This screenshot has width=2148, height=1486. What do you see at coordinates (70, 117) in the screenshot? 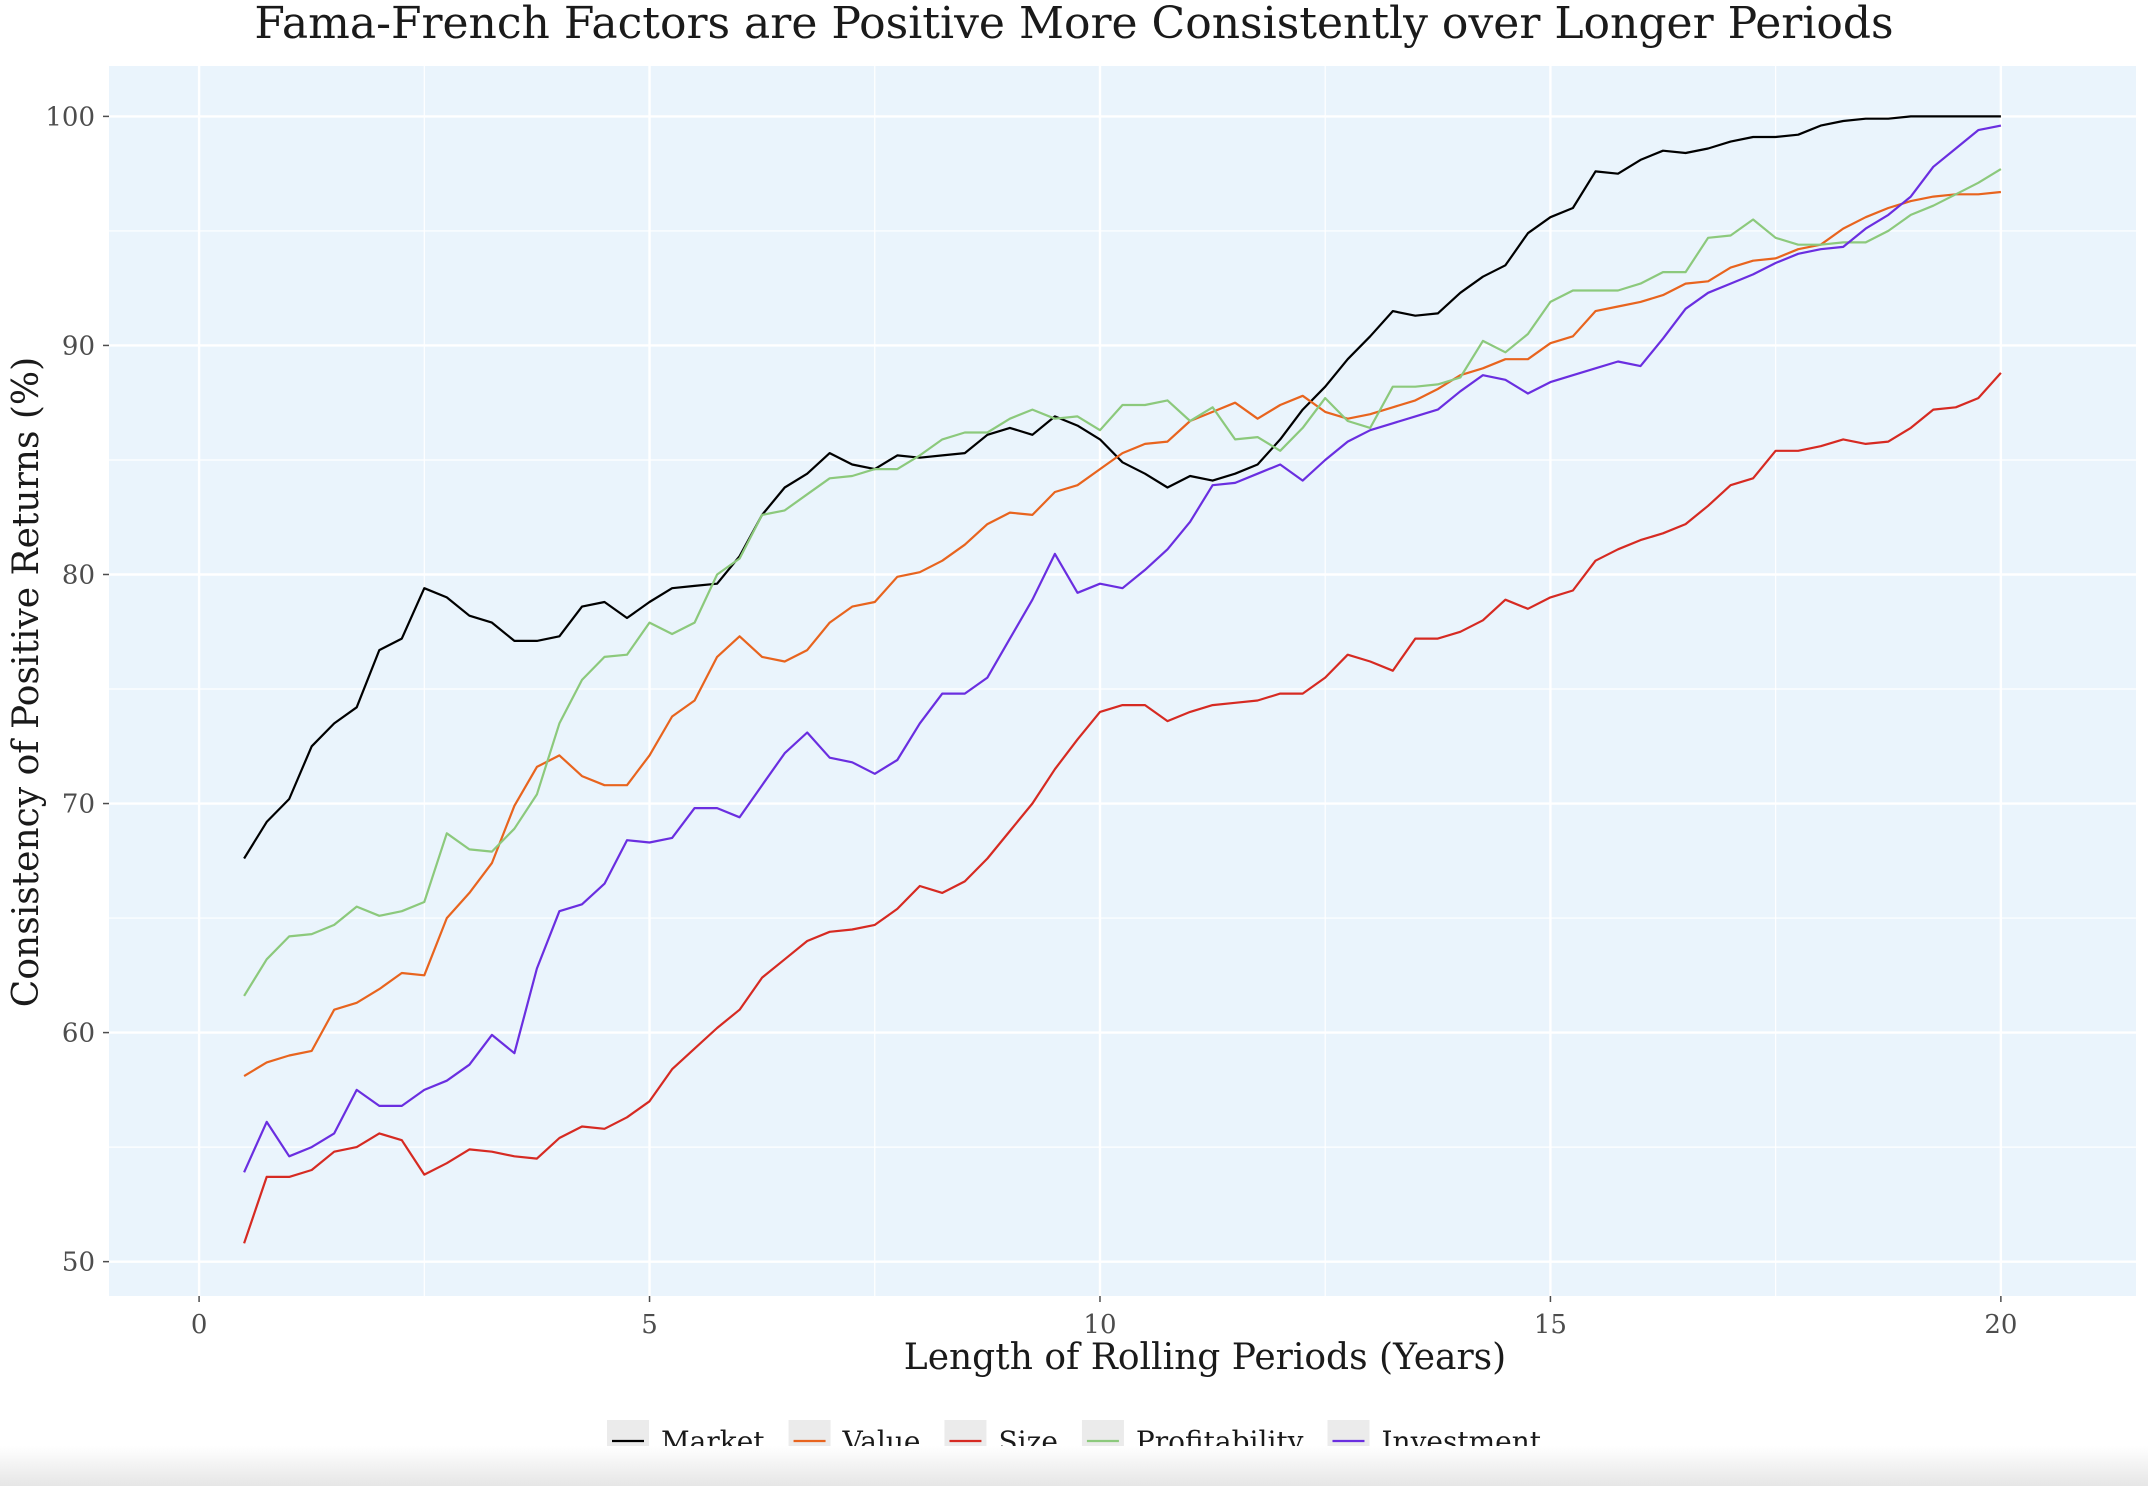
I see `y-tick-label: 100` at bounding box center [70, 117].